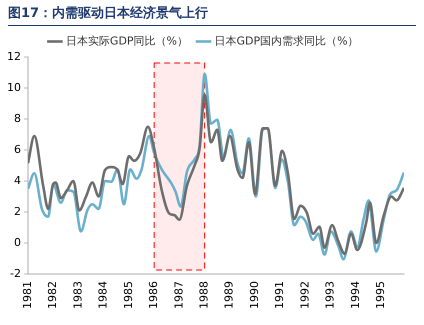  Describe the element at coordinates (17, 180) in the screenshot. I see `y-tick-label: 4` at that location.